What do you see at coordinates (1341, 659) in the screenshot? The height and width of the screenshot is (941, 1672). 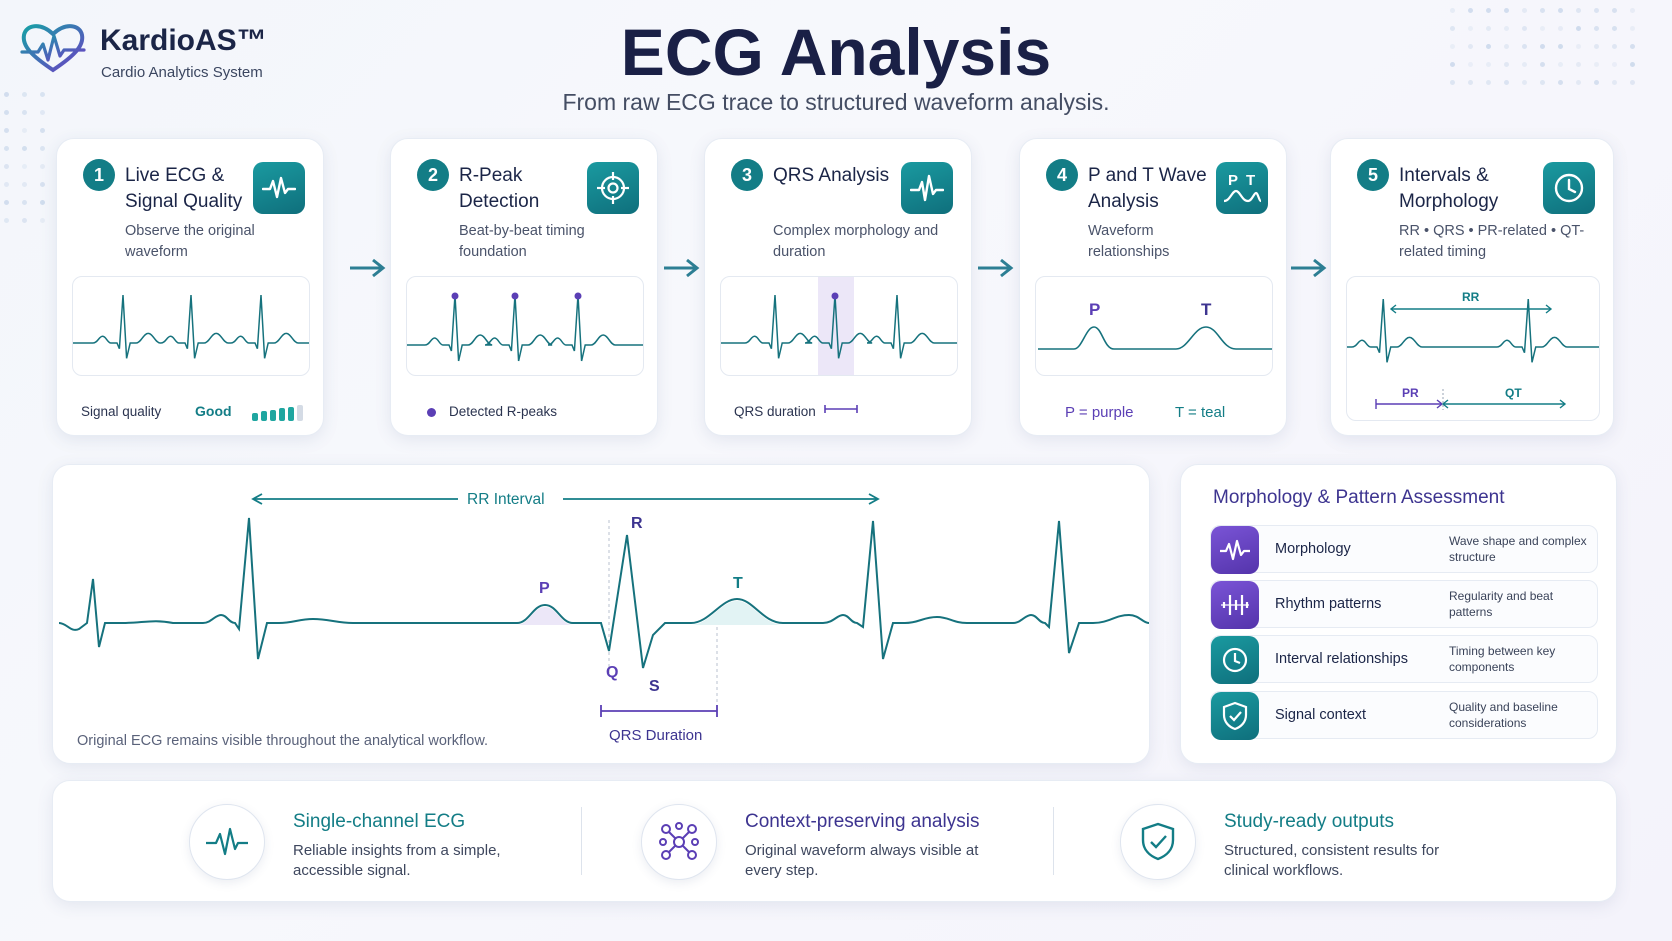 I see `morphology-label: Interval relationships` at bounding box center [1341, 659].